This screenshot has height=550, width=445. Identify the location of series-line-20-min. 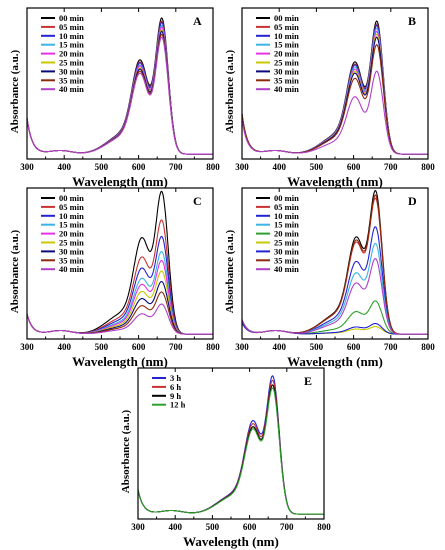
(119, 297).